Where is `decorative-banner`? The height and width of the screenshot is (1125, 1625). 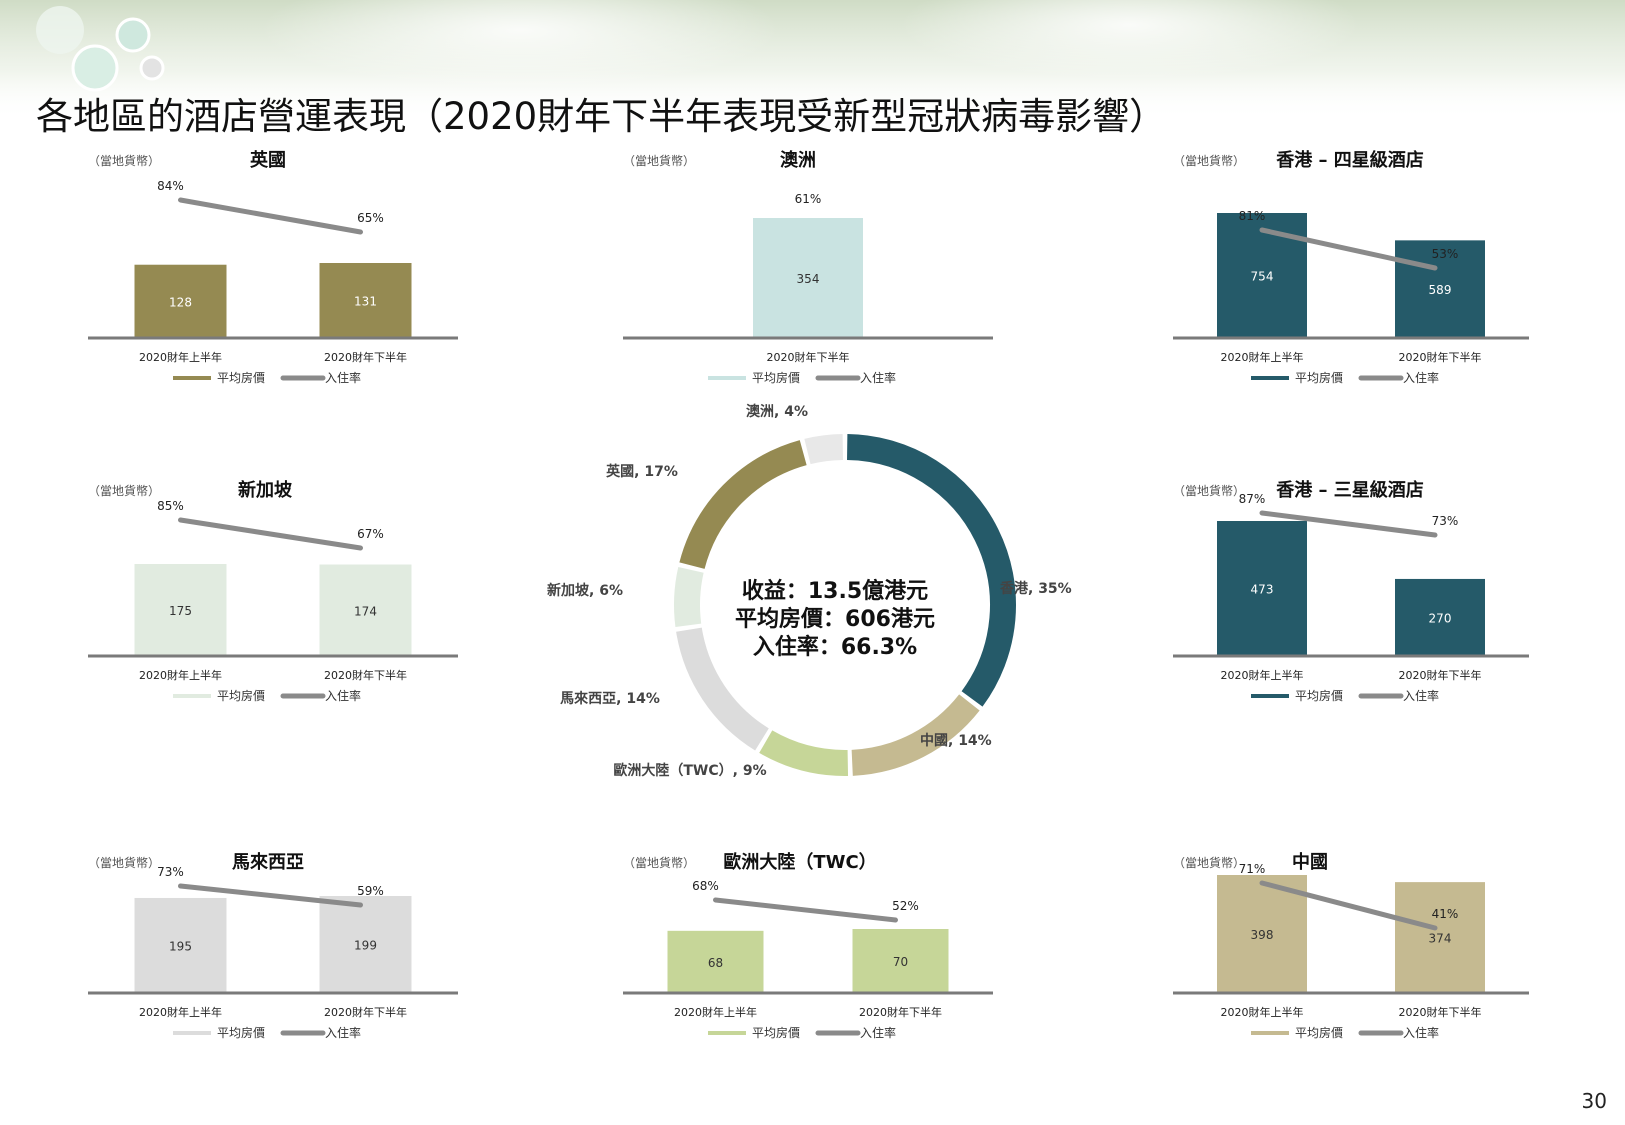 decorative-banner is located at coordinates (812, 60).